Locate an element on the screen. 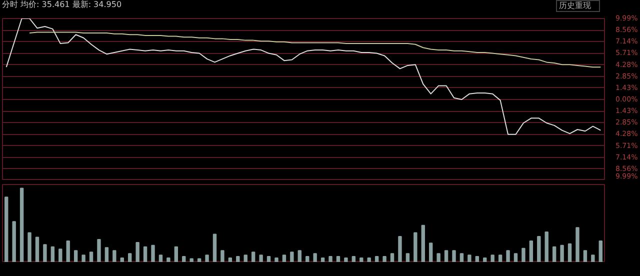 Image resolution: width=640 pixels, height=276 pixels. line-series is located at coordinates (315, 50).